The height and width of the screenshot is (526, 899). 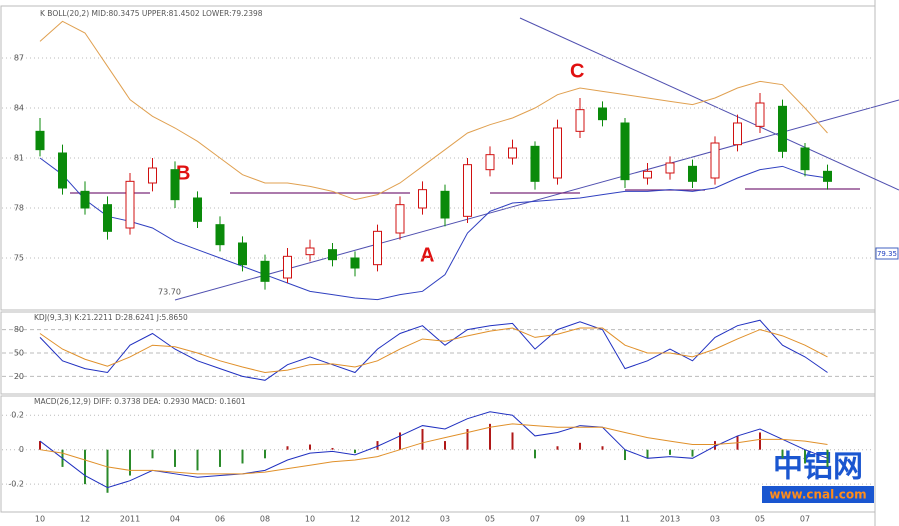 I want to click on watermark-bar, so click(x=818, y=494).